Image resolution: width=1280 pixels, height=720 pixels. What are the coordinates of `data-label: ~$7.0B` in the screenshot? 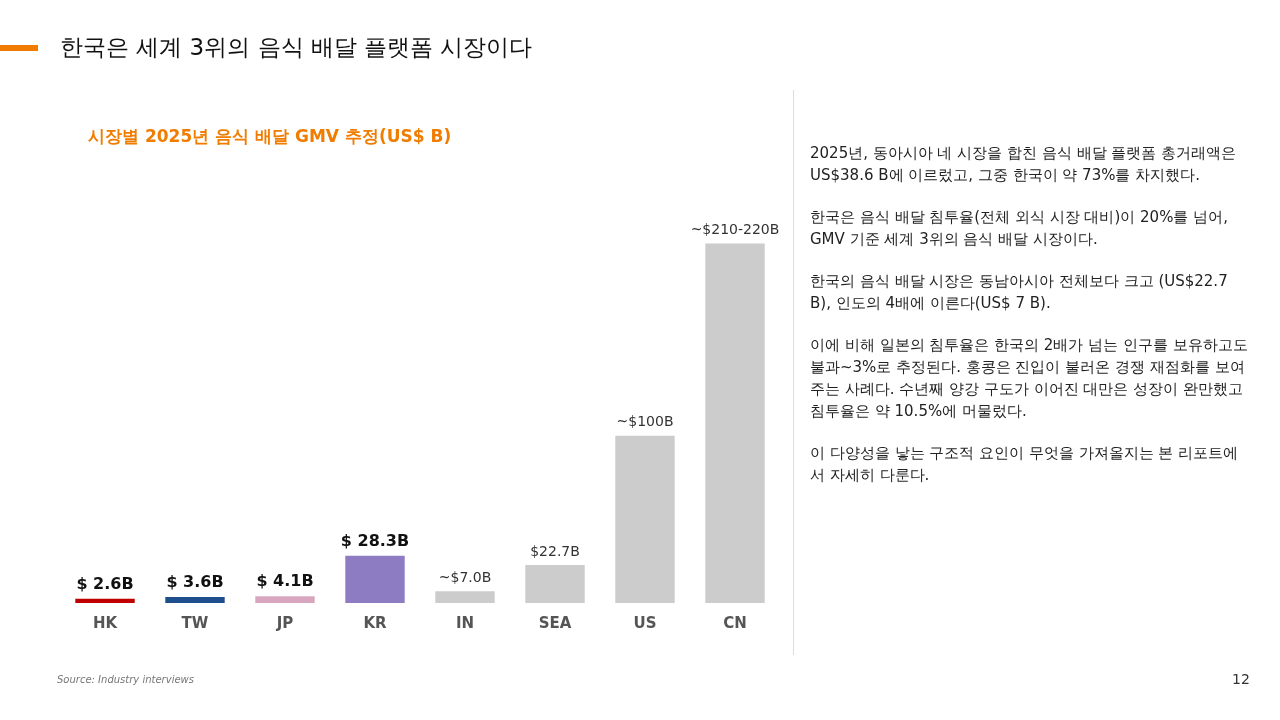 It's located at (465, 576).